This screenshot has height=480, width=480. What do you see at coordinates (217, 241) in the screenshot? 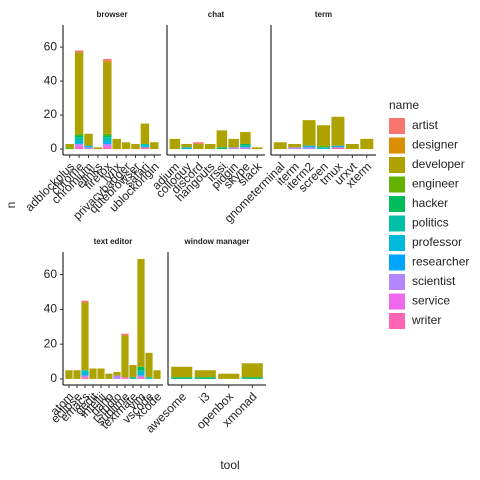
I see `facet-strip: window manager` at bounding box center [217, 241].